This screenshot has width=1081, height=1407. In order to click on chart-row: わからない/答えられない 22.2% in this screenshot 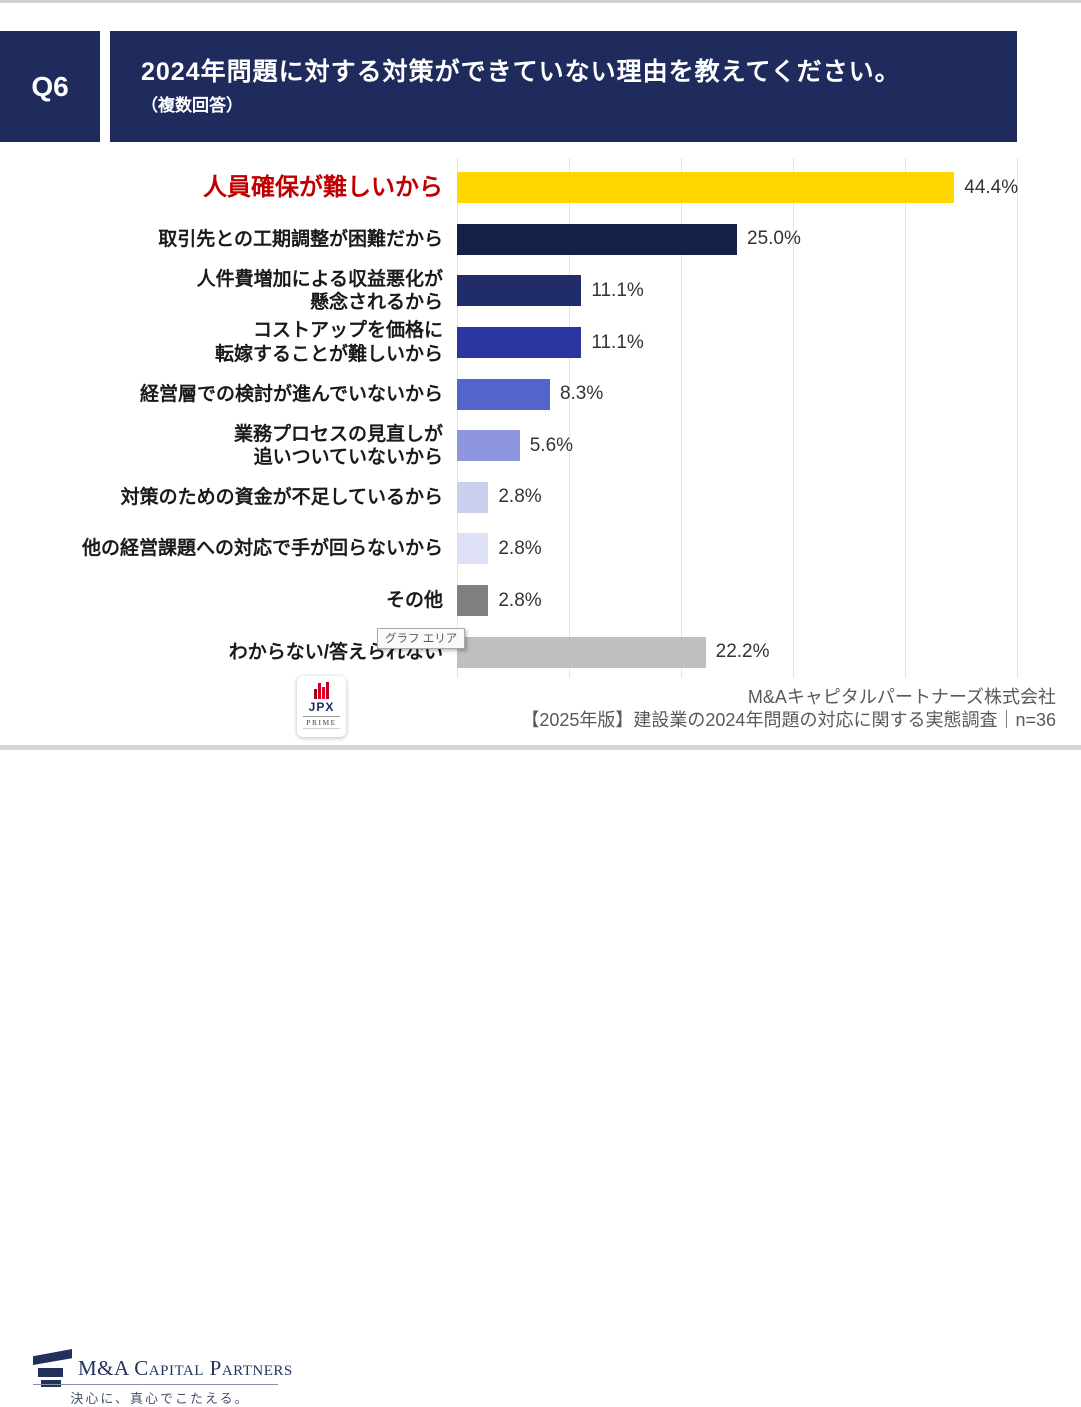, I will do `click(540, 652)`.